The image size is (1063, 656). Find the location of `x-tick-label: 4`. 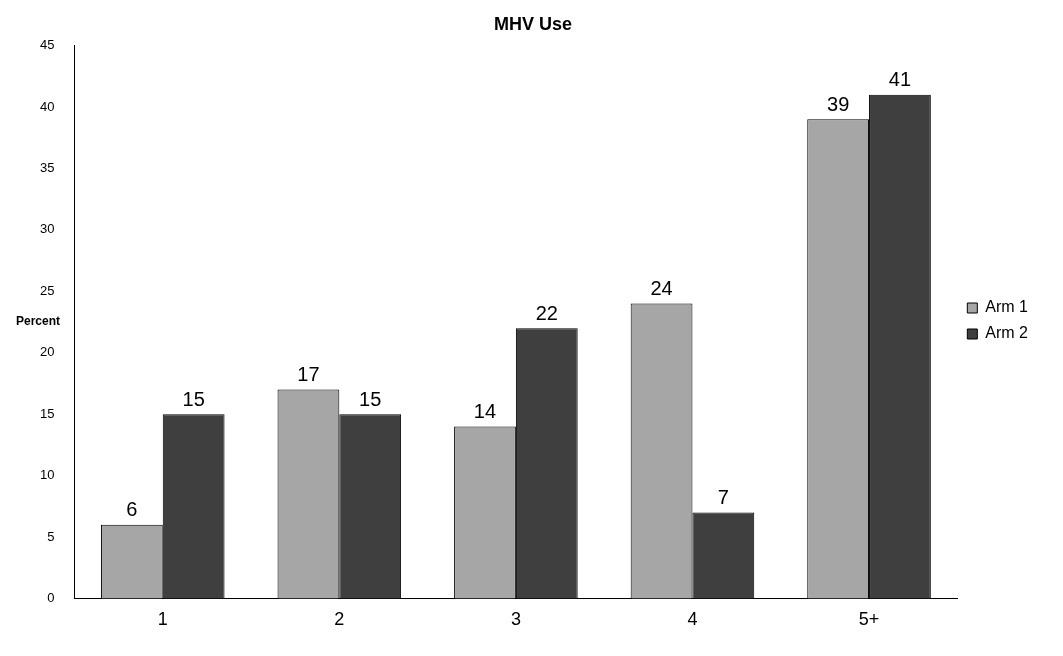

x-tick-label: 4 is located at coordinates (692, 619).